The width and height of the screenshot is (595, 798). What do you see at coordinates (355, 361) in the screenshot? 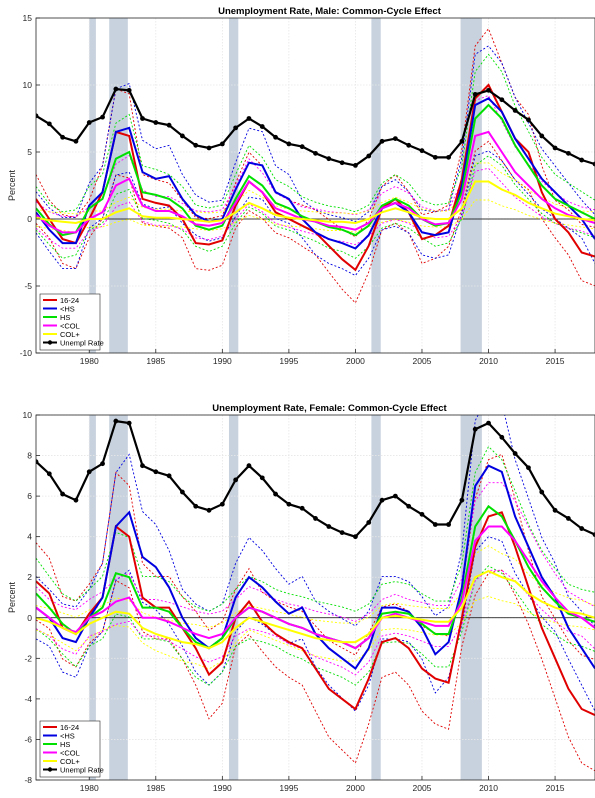
I see `x-tick-label: 2000` at bounding box center [355, 361].